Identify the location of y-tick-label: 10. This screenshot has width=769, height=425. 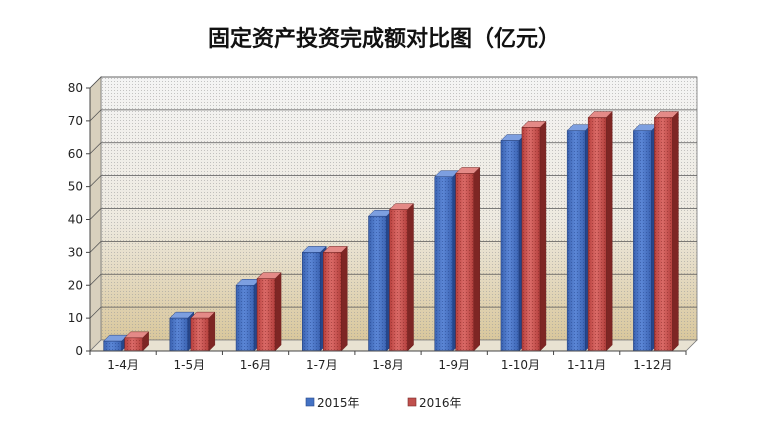
(75, 318).